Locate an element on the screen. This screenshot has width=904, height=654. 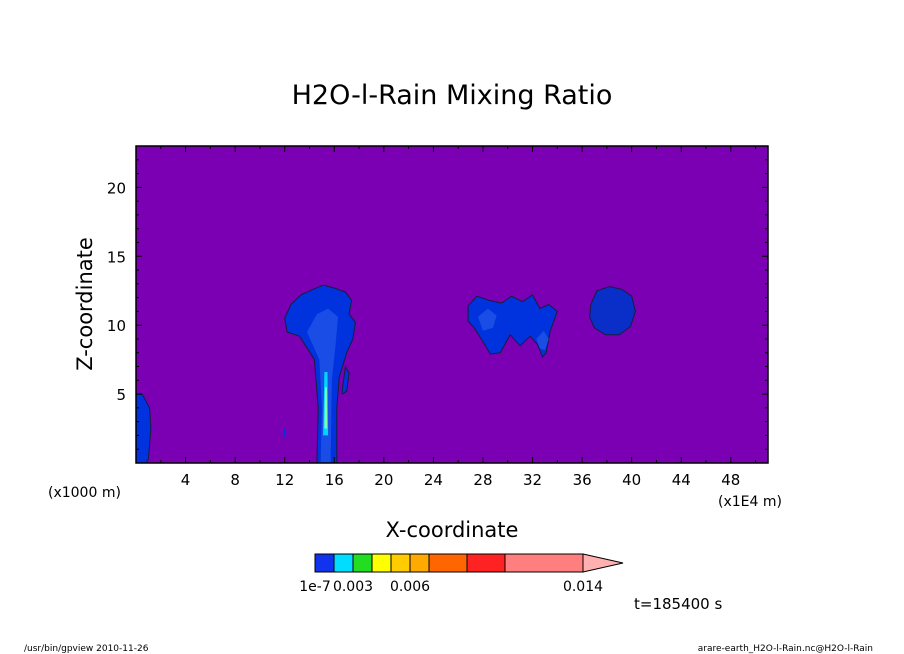
x-tick-label: 28 is located at coordinates (482, 480).